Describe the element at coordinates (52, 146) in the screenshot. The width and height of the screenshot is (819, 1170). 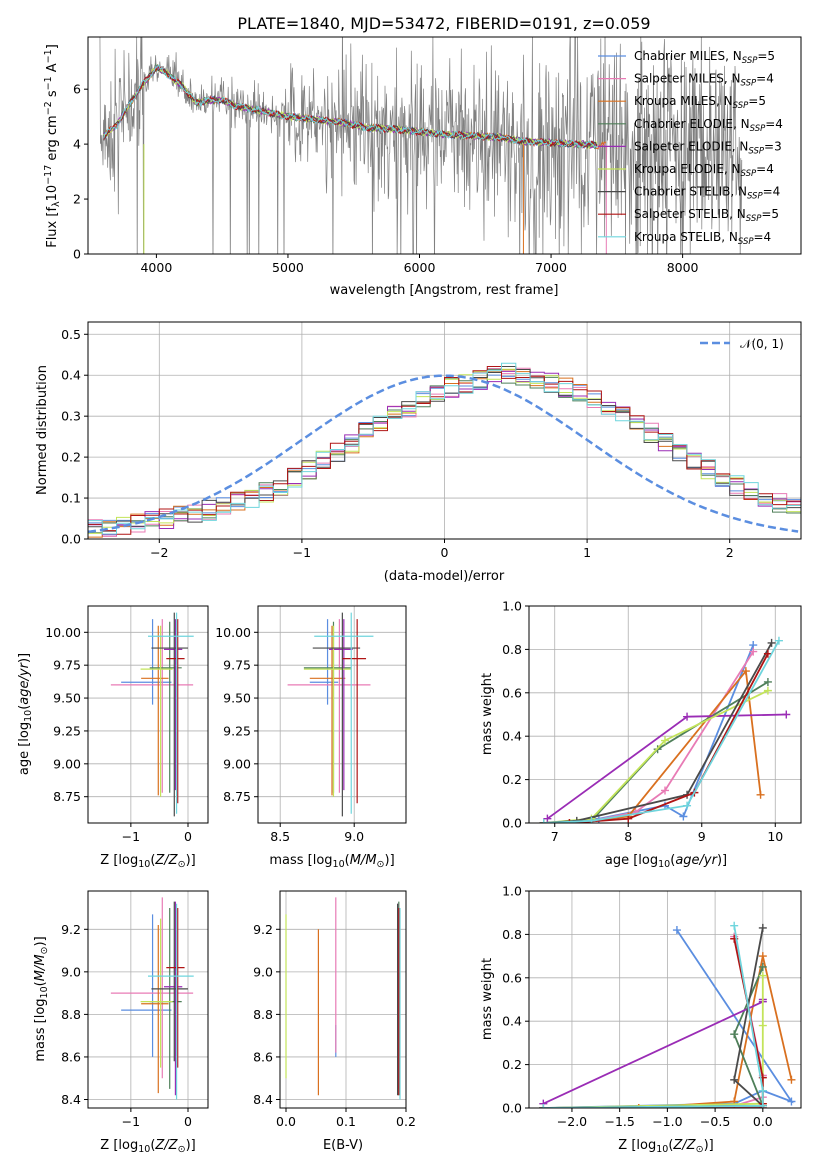
I see `y-axis-label: Flux [fλ10−17 erg cm−2 s−1 A−1]` at that location.